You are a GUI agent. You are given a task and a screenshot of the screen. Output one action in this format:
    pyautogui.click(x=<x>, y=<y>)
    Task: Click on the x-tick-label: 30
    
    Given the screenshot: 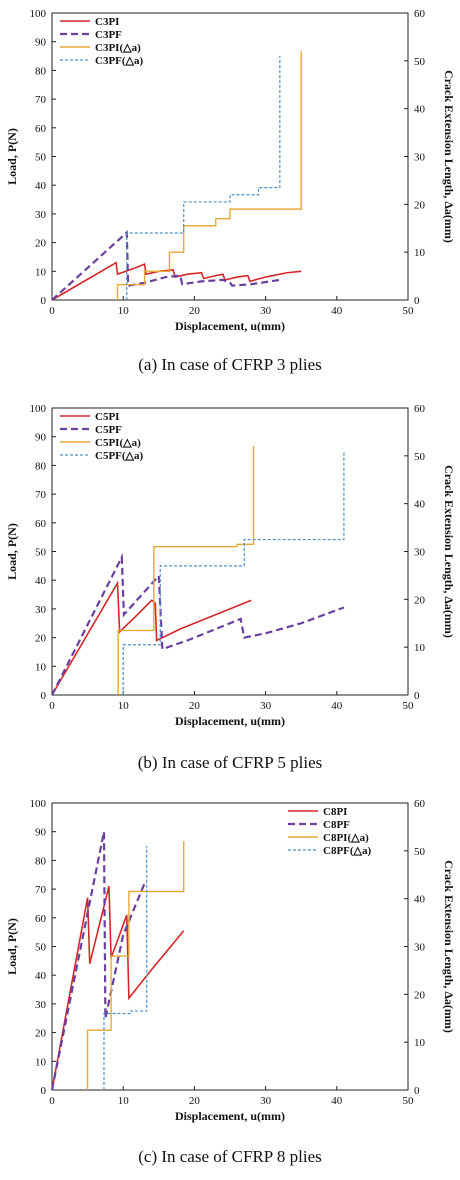 What is the action you would take?
    pyautogui.click(x=266, y=311)
    